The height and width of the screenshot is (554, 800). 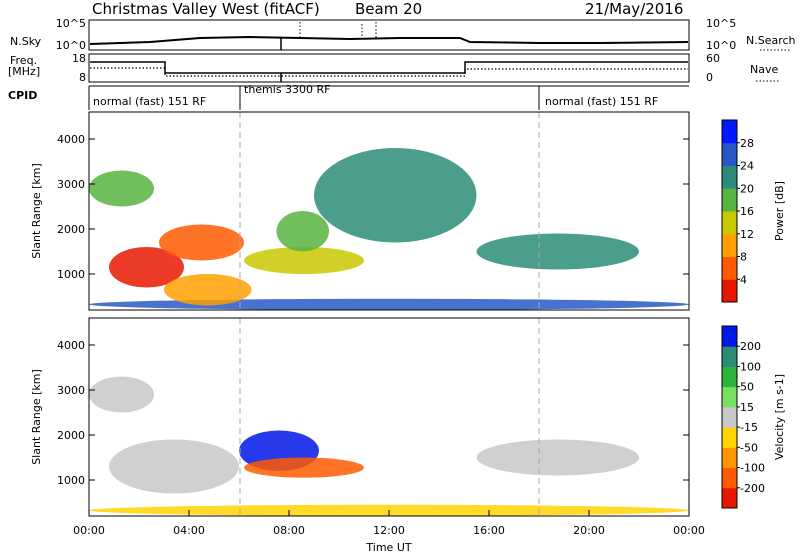 What do you see at coordinates (749, 447) in the screenshot?
I see `colorbar-tick-label: -50` at bounding box center [749, 447].